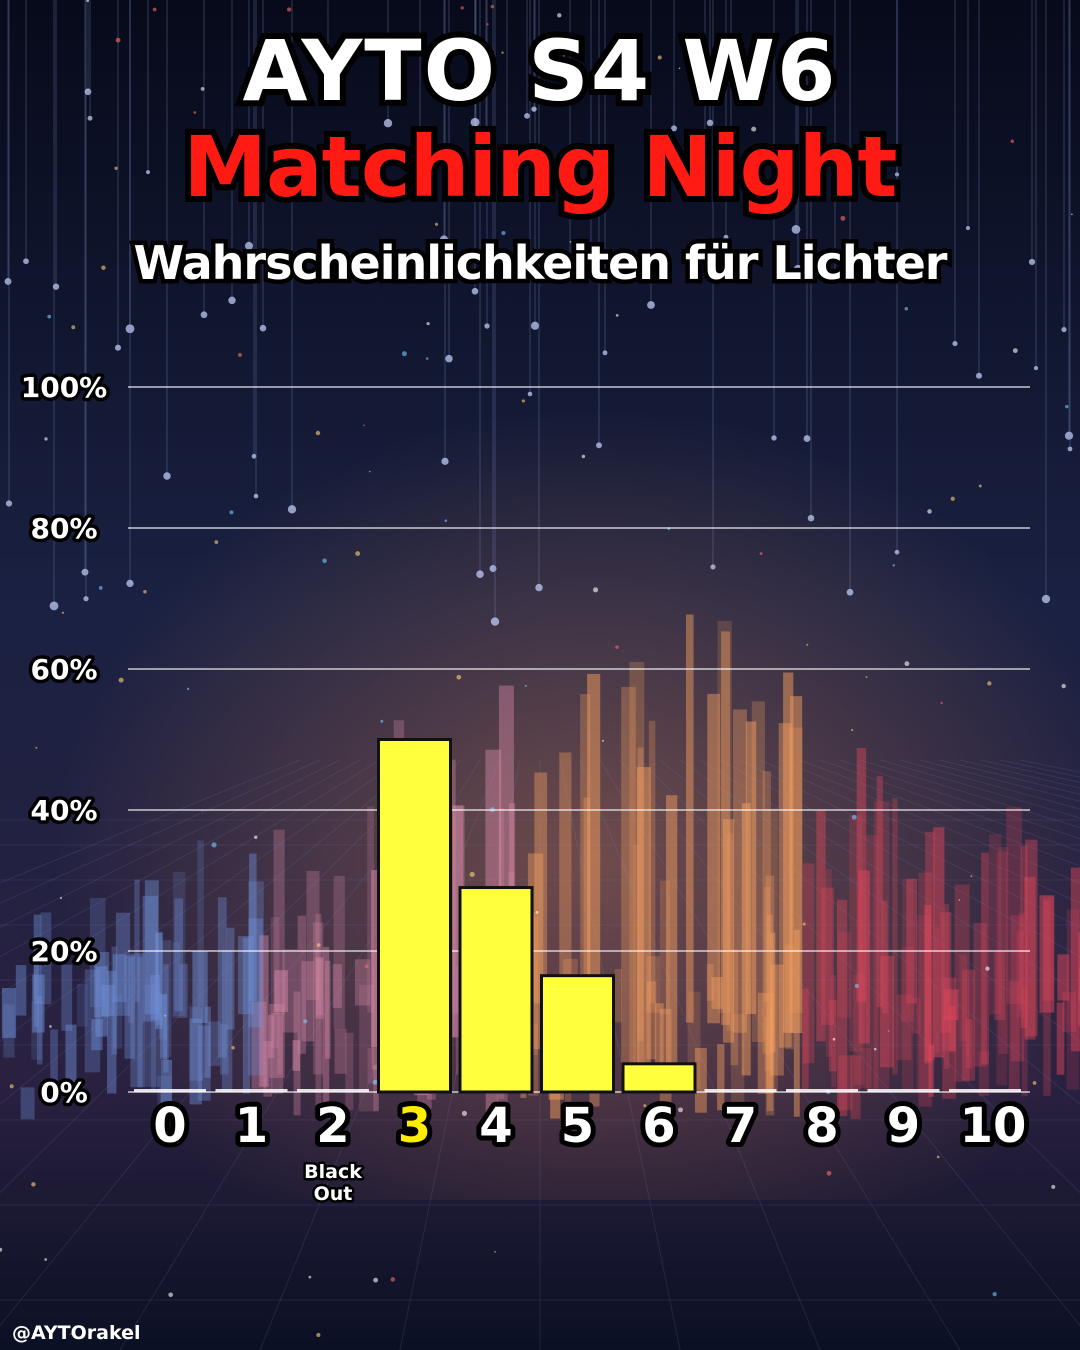 The width and height of the screenshot is (1080, 1350). What do you see at coordinates (577, 1126) in the screenshot?
I see `x-tick-label-5: 5` at bounding box center [577, 1126].